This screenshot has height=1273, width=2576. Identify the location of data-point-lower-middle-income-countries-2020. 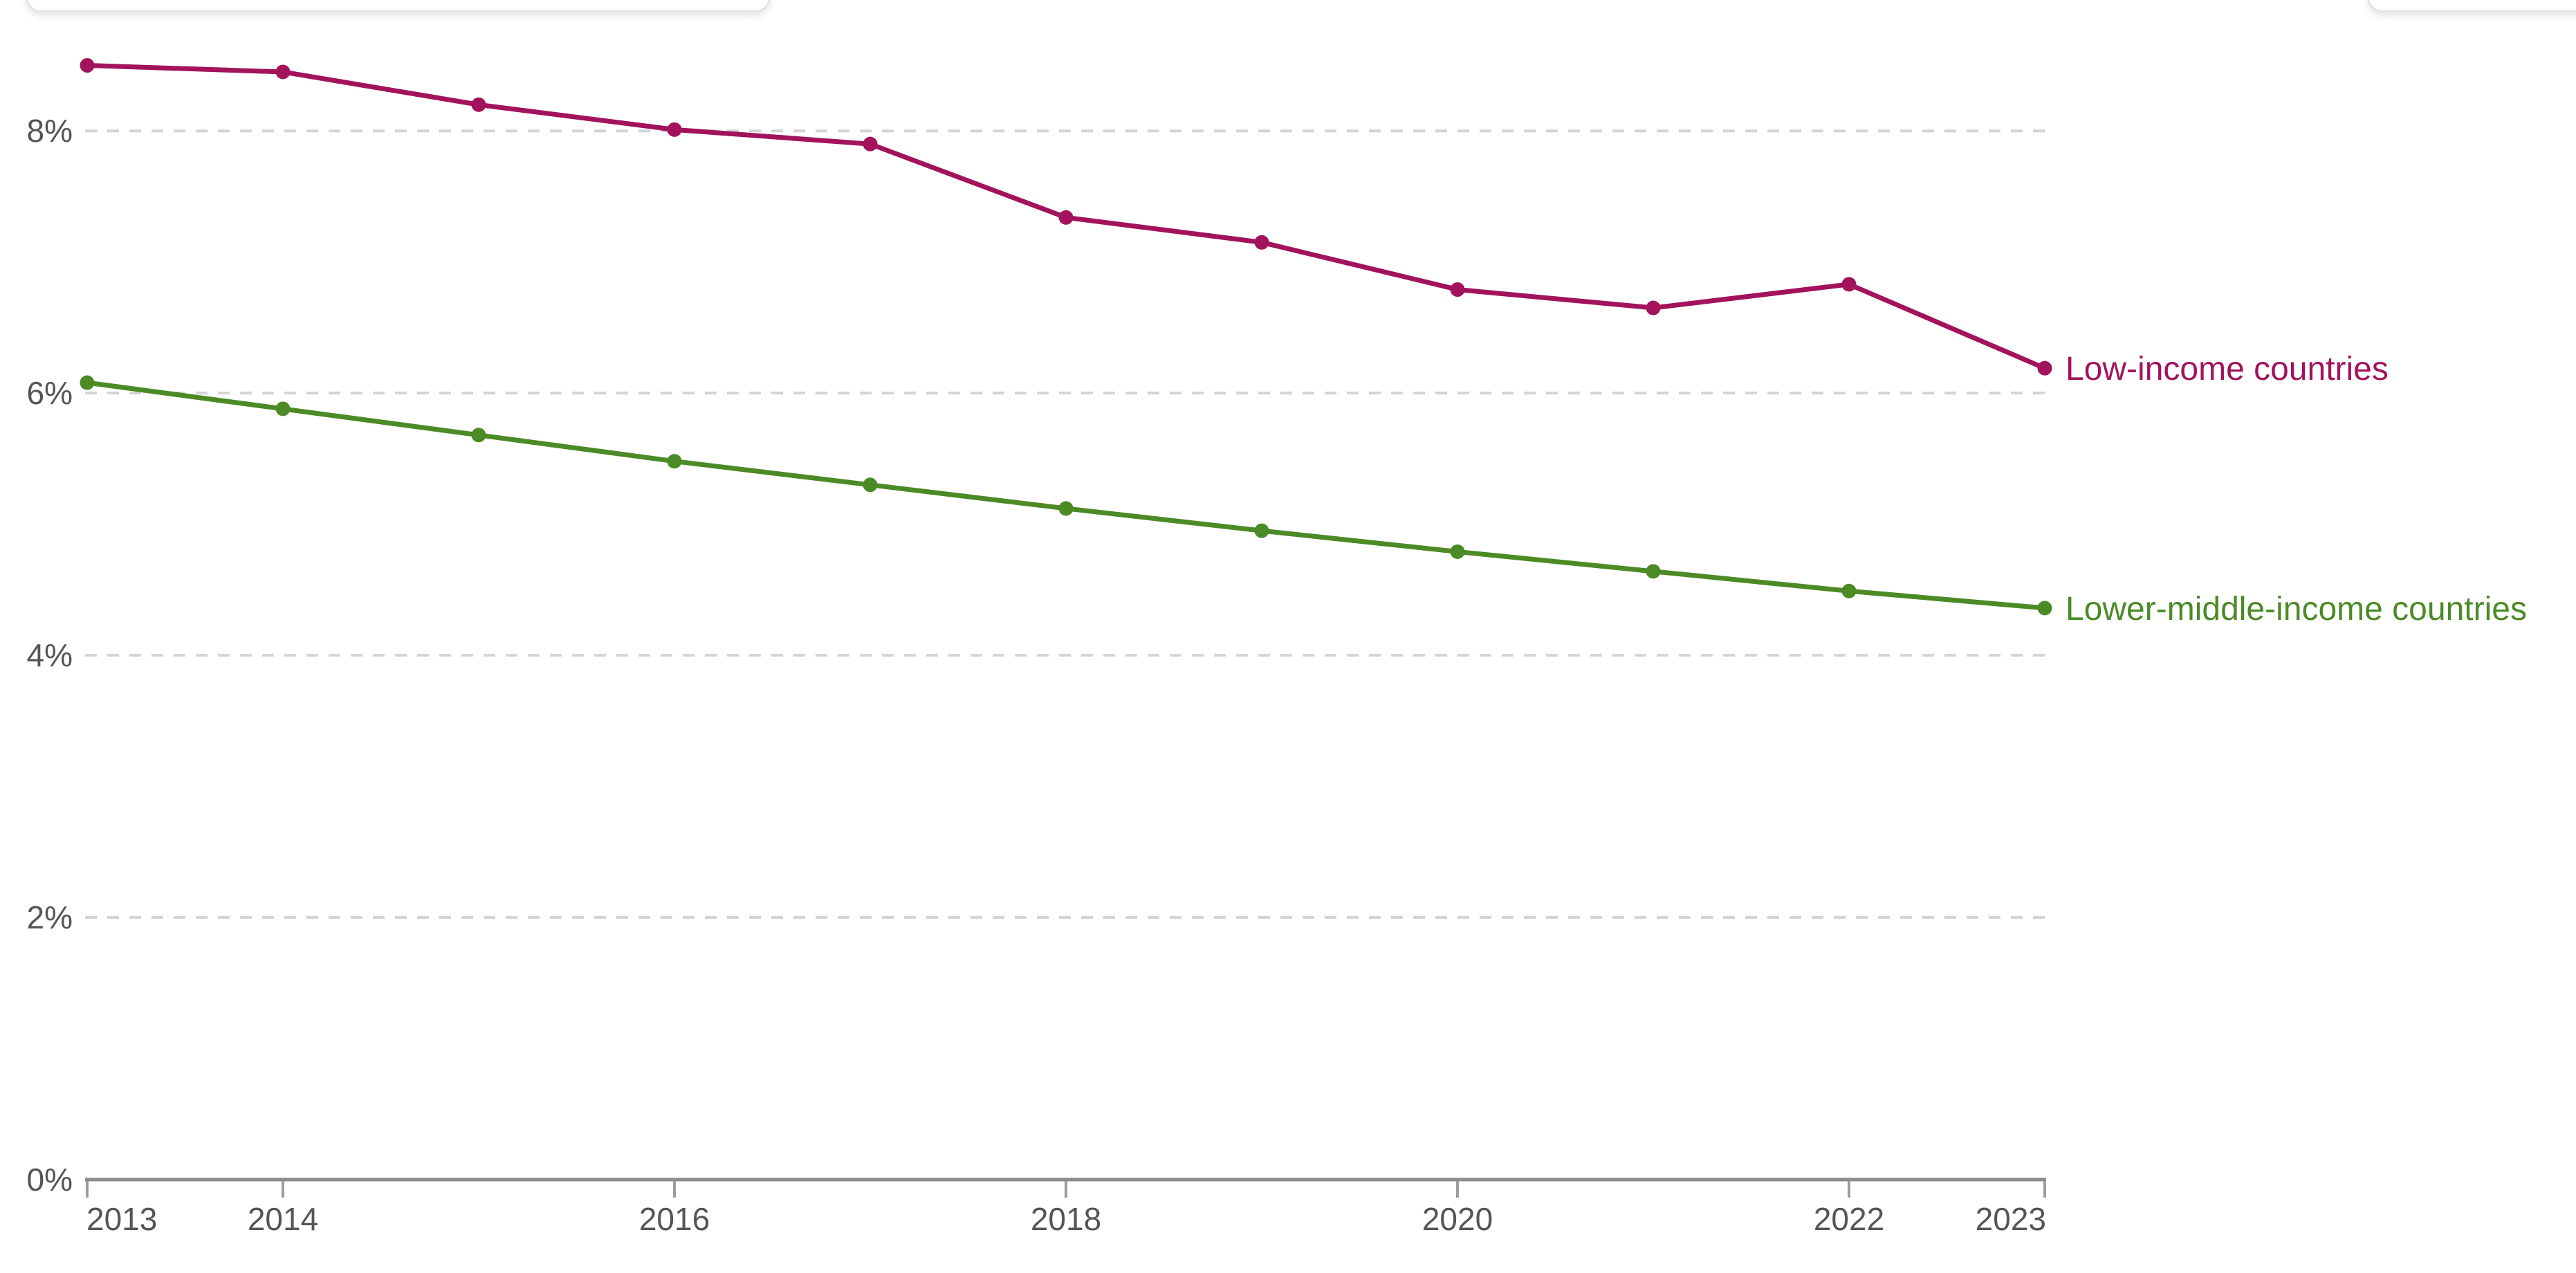
(1457, 551).